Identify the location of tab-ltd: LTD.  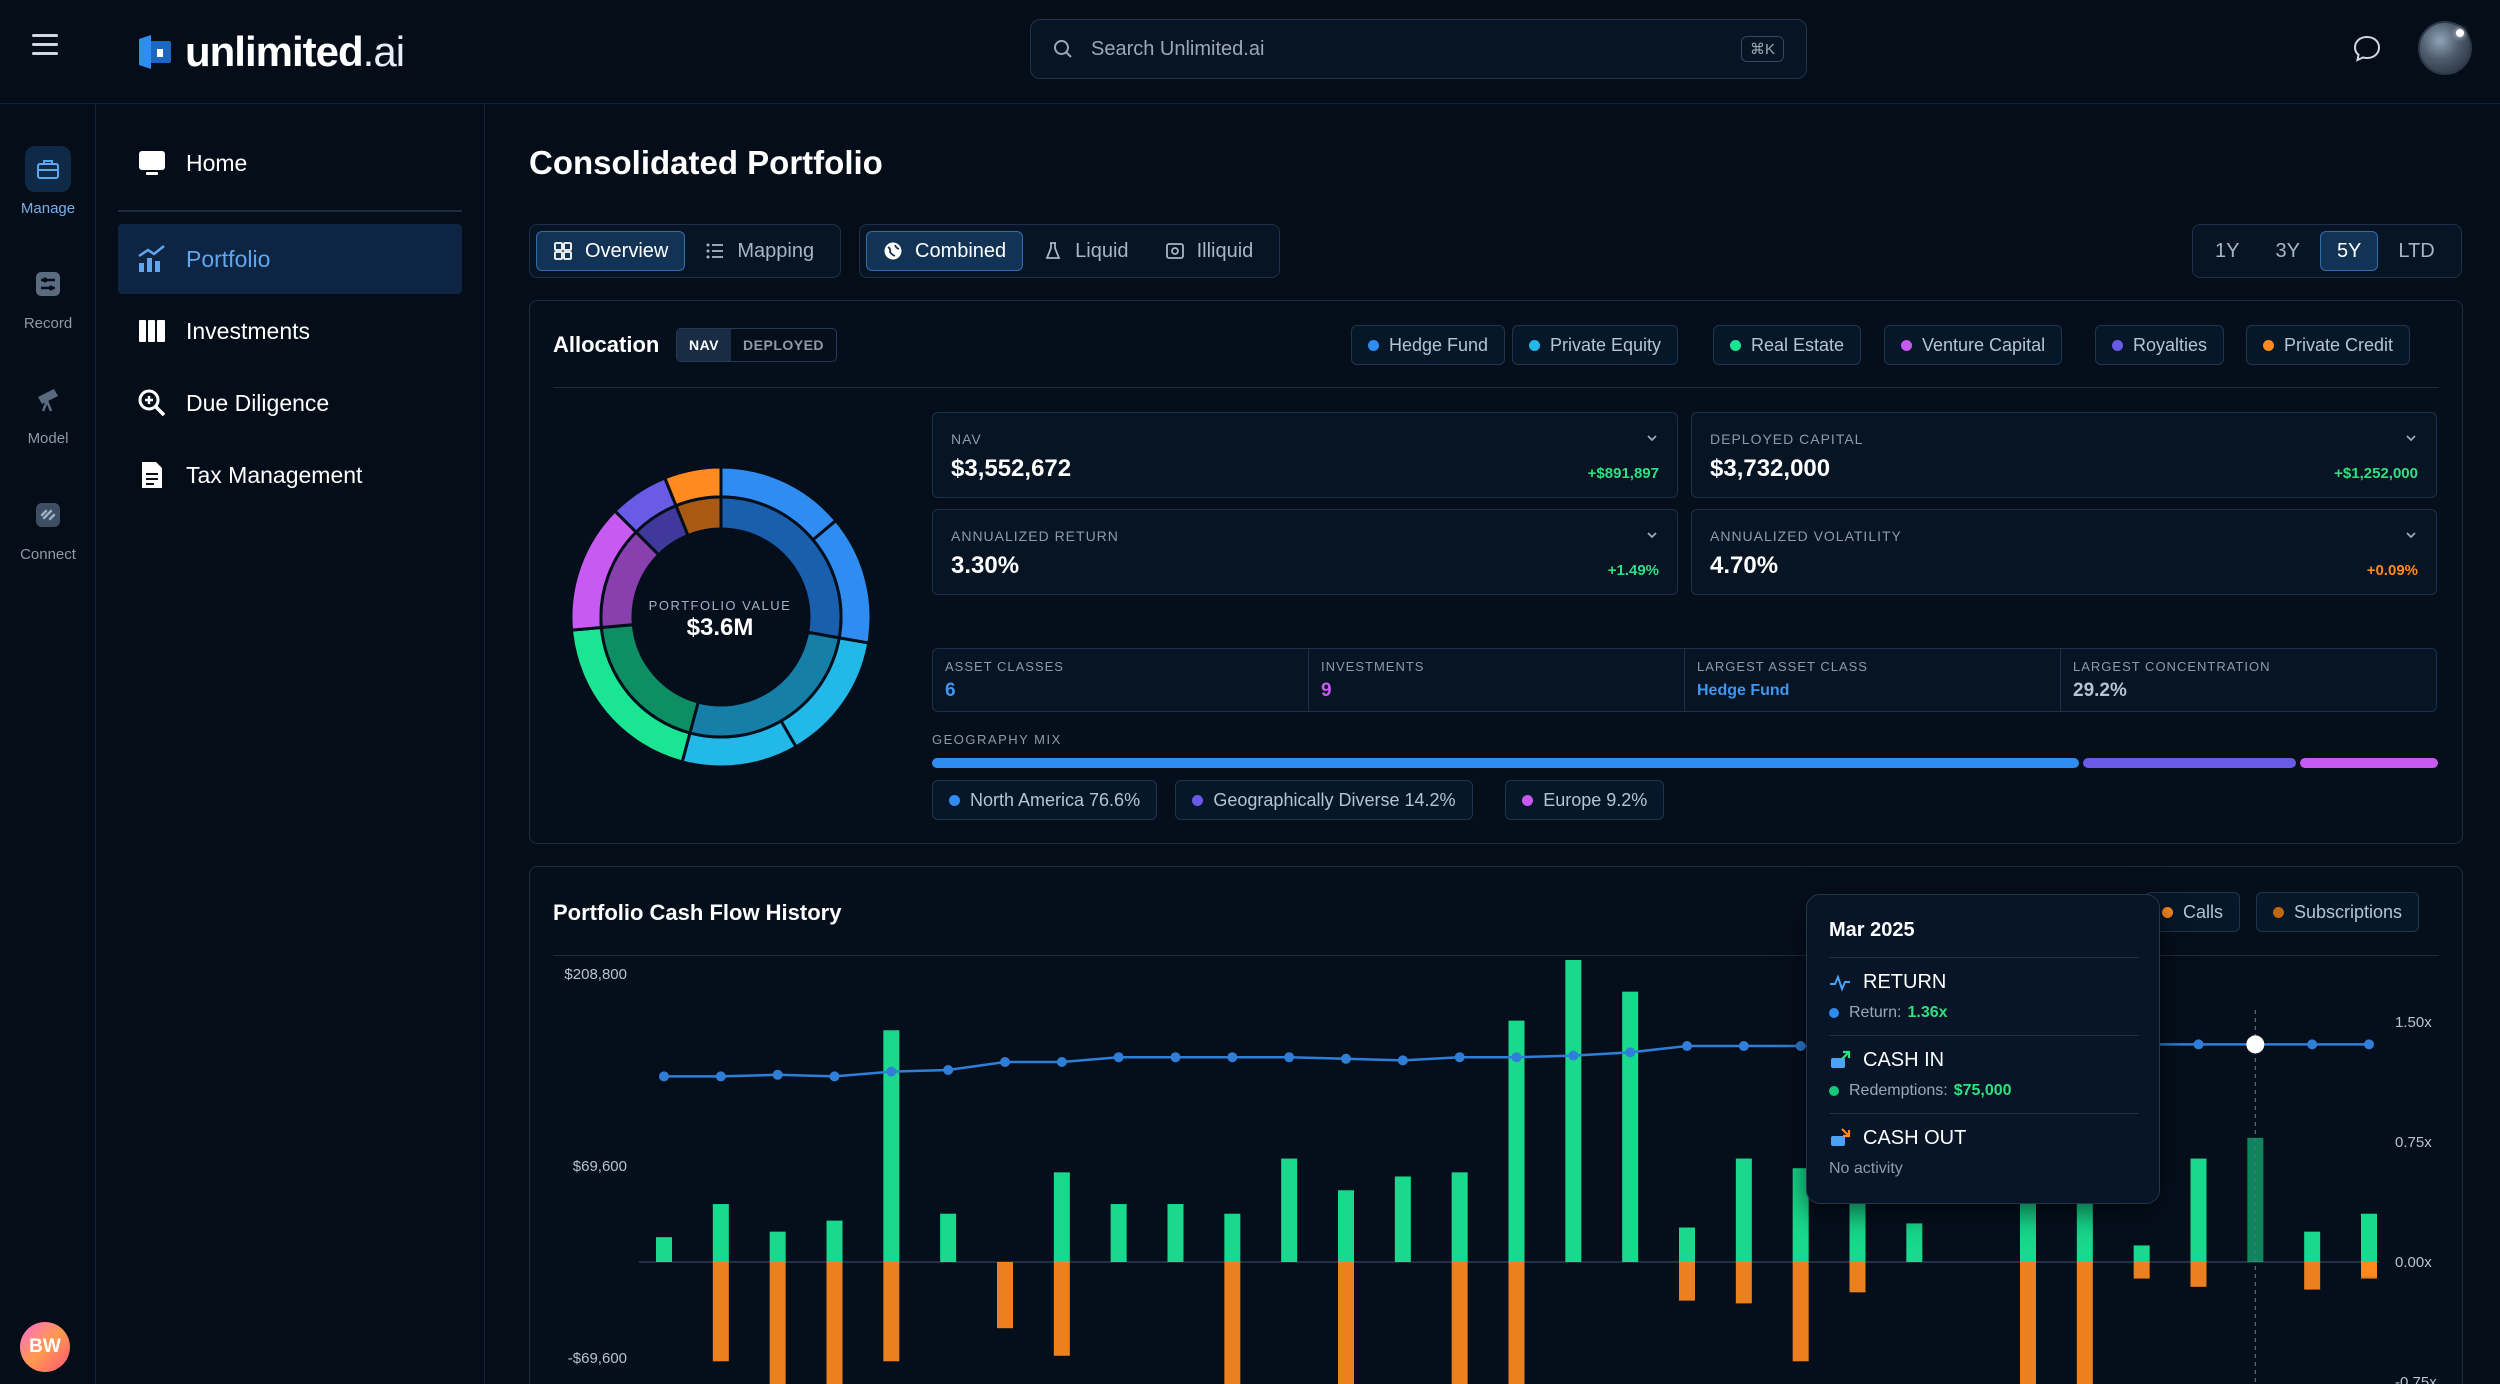
(2416, 250).